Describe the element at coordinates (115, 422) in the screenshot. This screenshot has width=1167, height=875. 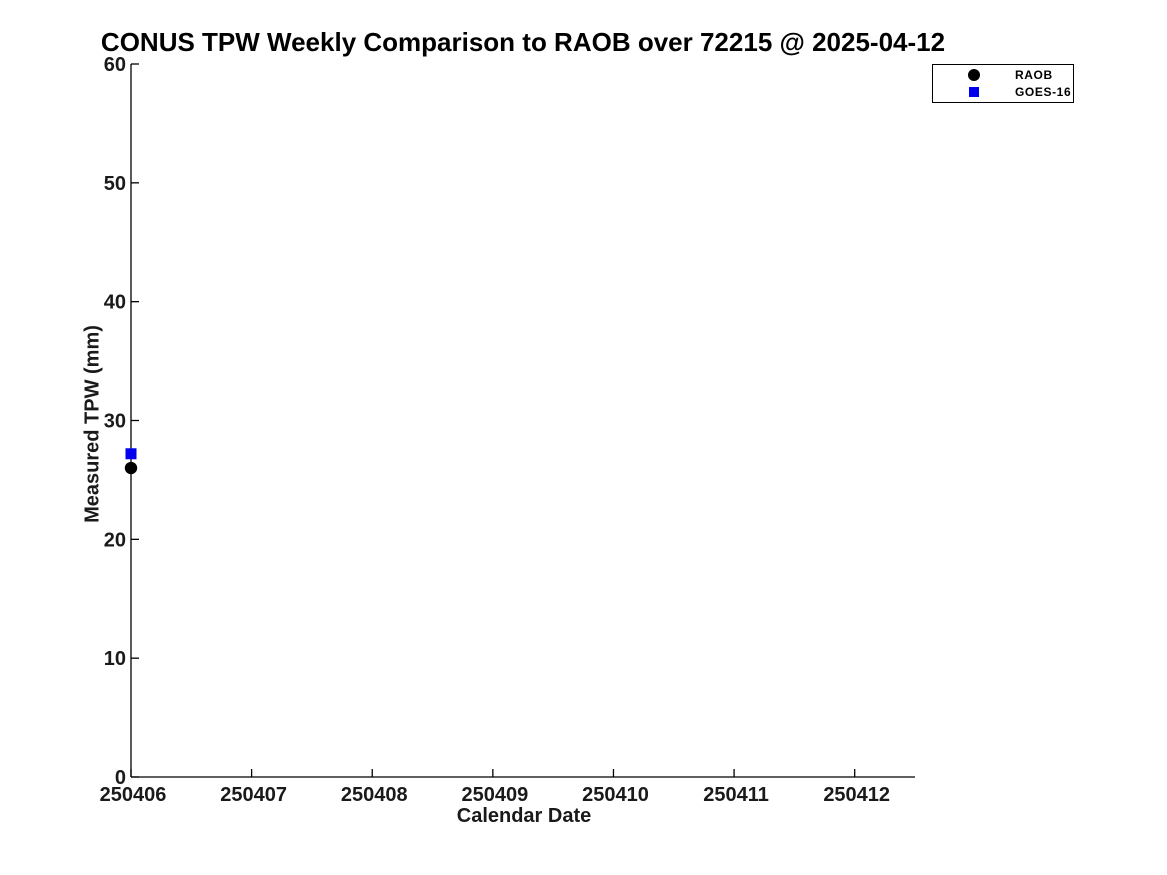
I see `y-tick-label: 30` at that location.